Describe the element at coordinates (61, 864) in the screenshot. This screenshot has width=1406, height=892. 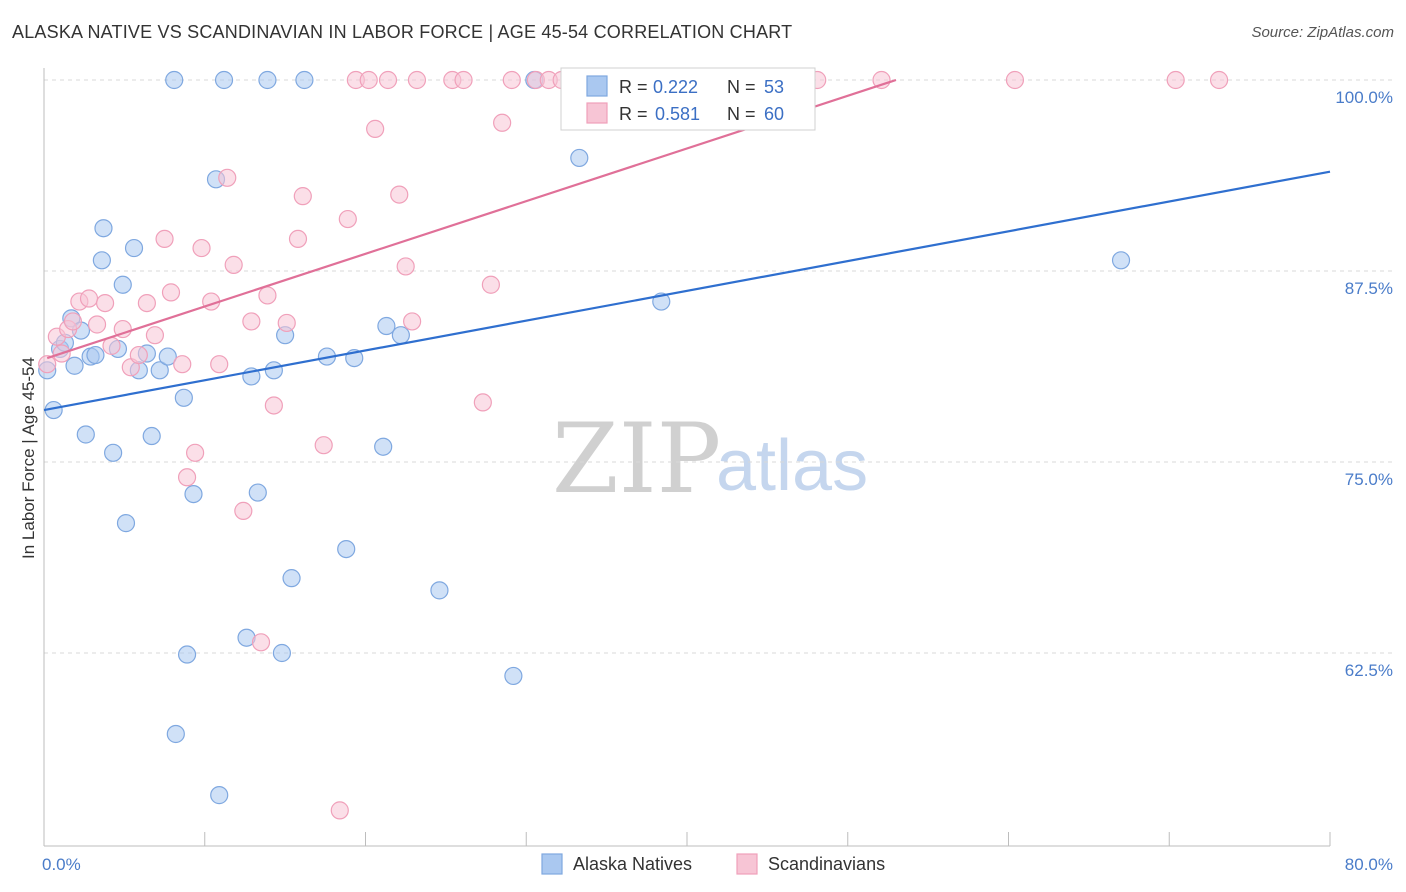
I see `x-tick-label-min: 0.0%` at that location.